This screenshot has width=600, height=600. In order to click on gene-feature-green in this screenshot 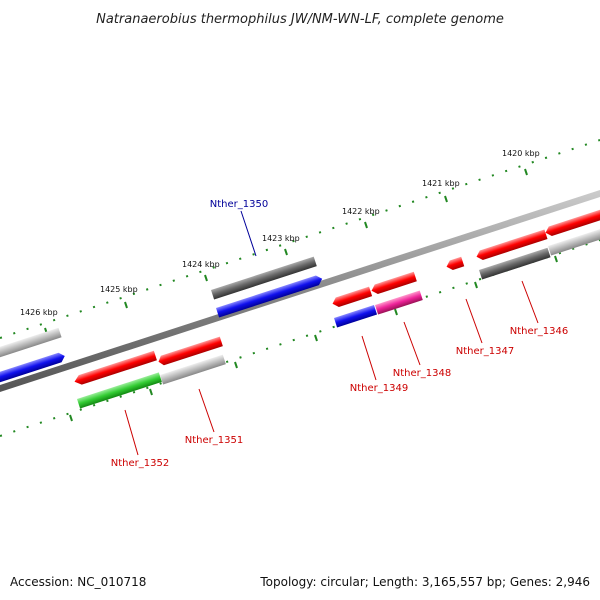, I will do `click(119, 390)`.